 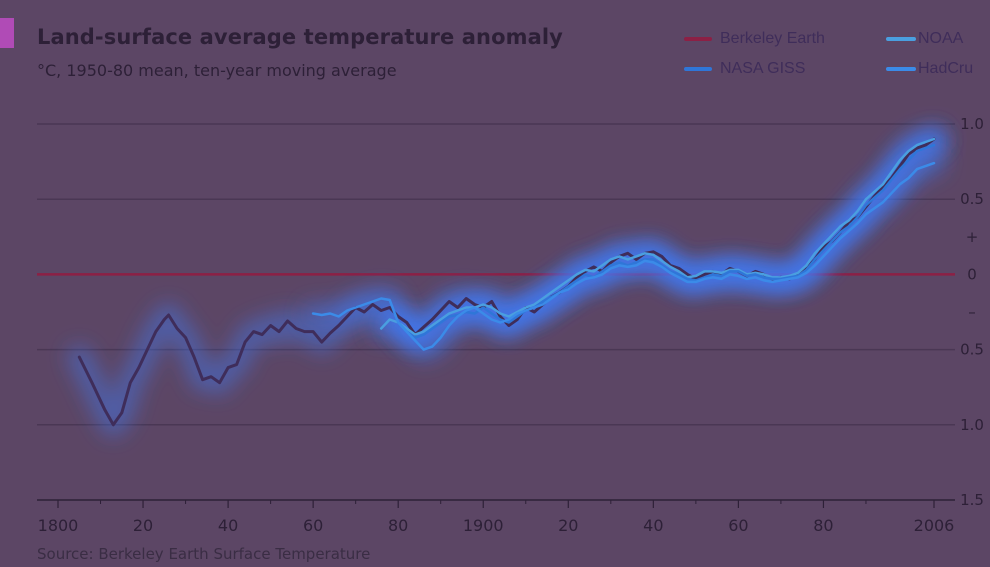 What do you see at coordinates (972, 500) in the screenshot?
I see `y-tick-label: 1.5` at bounding box center [972, 500].